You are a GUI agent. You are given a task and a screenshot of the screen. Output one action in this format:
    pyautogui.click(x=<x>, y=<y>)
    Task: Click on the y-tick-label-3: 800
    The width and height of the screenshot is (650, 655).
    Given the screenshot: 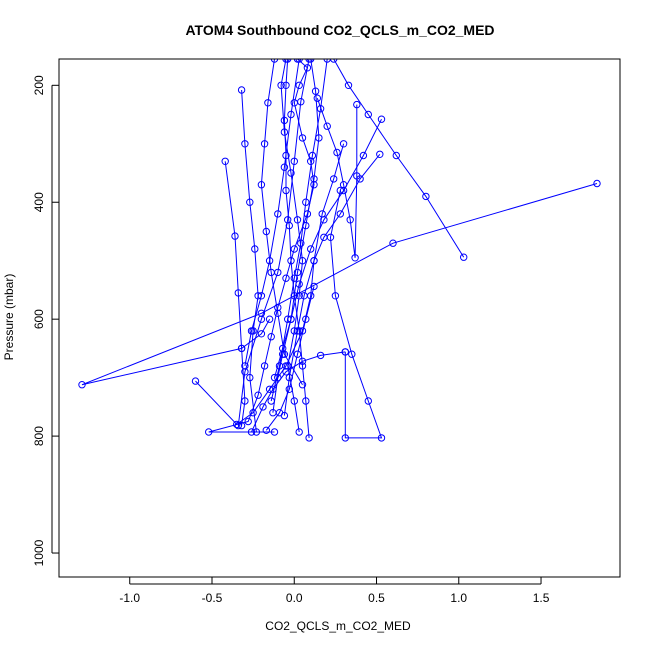 What is the action you would take?
    pyautogui.click(x=39, y=436)
    